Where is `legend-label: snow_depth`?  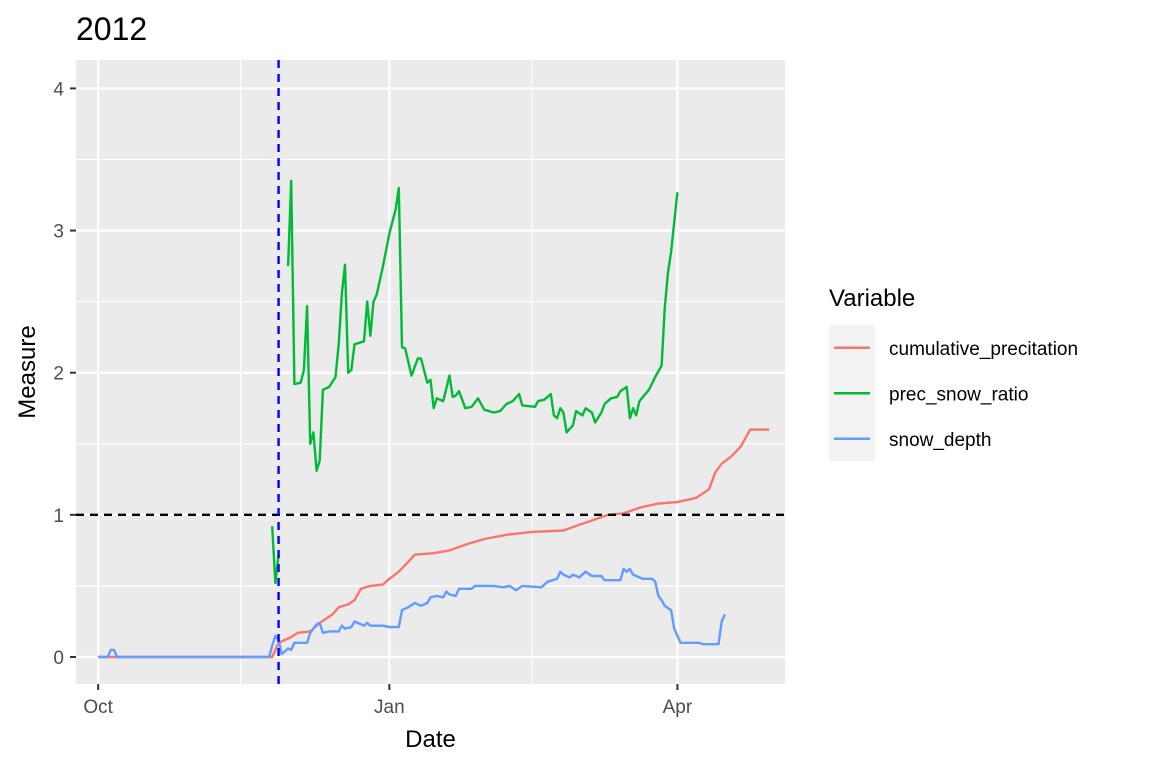 legend-label: snow_depth is located at coordinates (940, 440).